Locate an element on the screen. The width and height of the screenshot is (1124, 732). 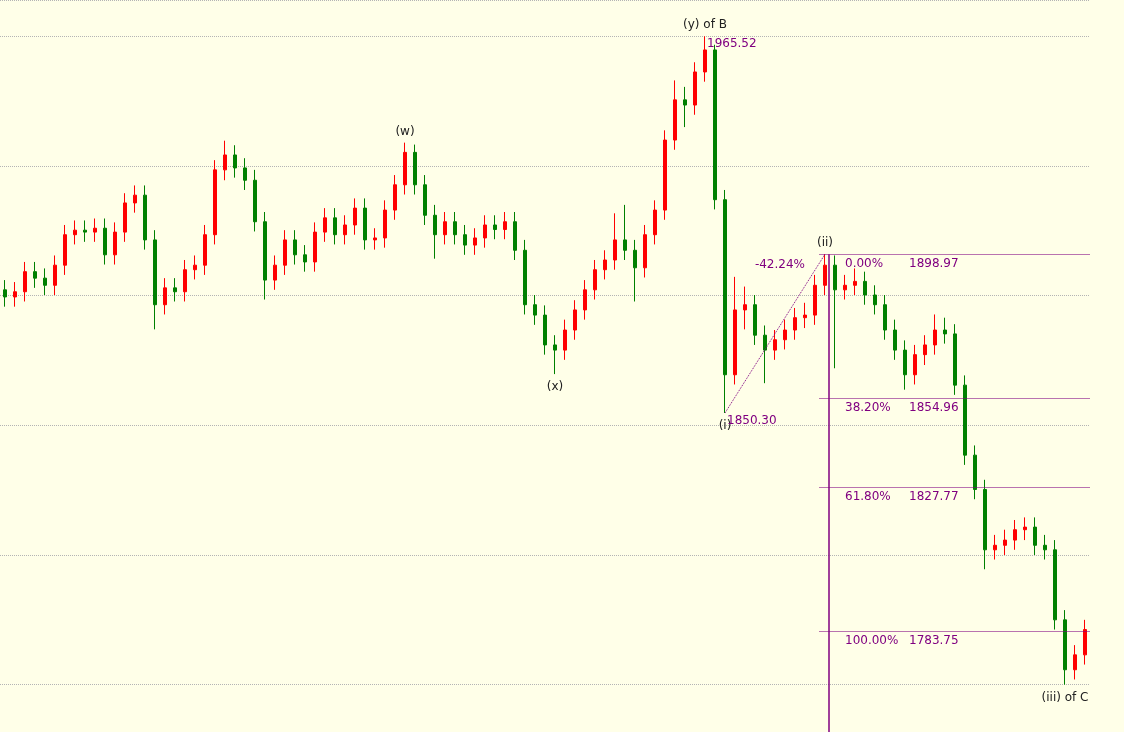
annotation: 1827.77 is located at coordinates (934, 495).